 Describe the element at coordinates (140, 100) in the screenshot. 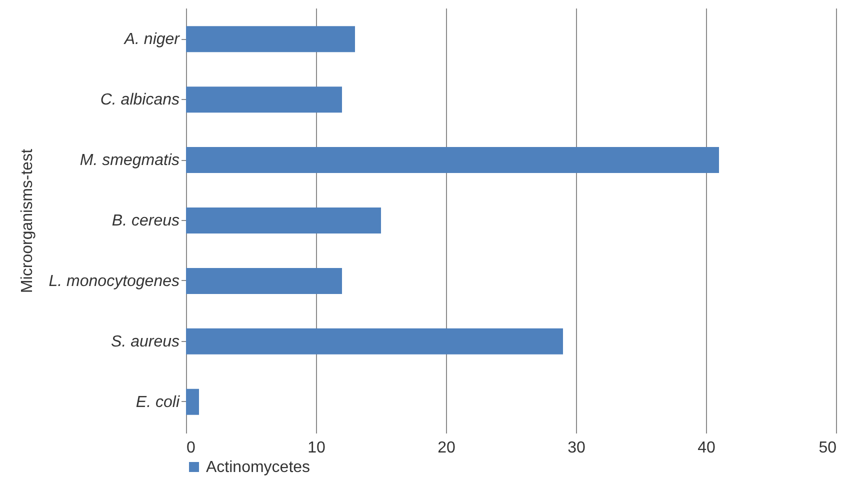

I see `y-tick-label: C. albicans` at that location.